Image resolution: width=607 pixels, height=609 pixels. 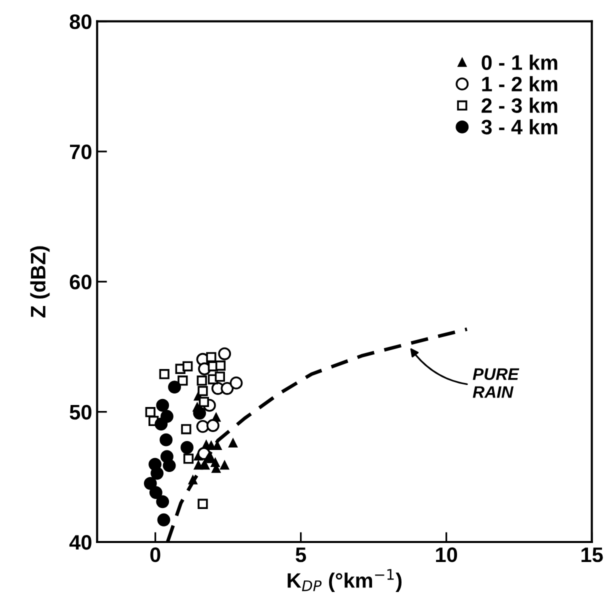 I want to click on legend-label: 2 - 3 km, so click(x=520, y=105).